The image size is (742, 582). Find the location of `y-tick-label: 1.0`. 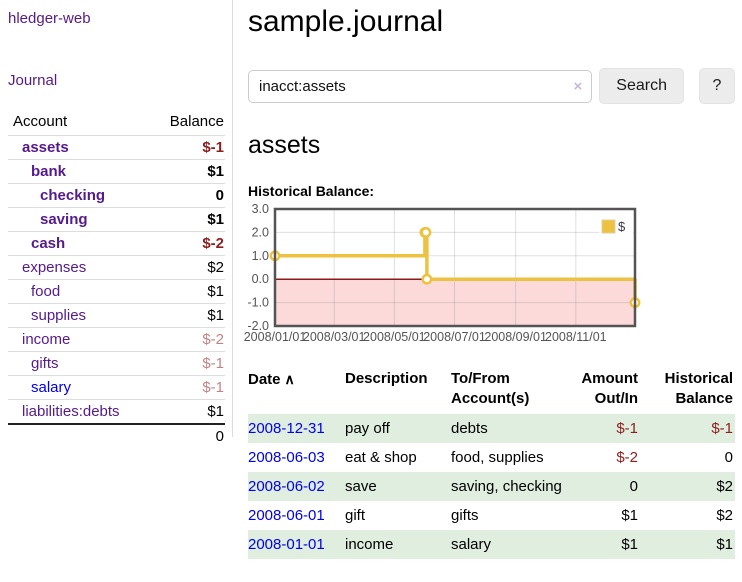

y-tick-label: 1.0 is located at coordinates (260, 256).